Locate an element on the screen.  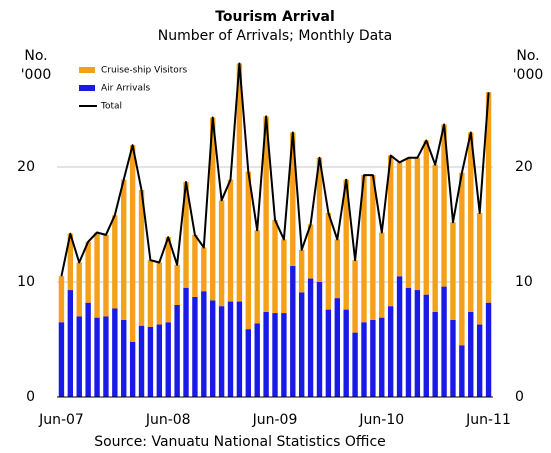
y2-label: No. is located at coordinates (527, 56).